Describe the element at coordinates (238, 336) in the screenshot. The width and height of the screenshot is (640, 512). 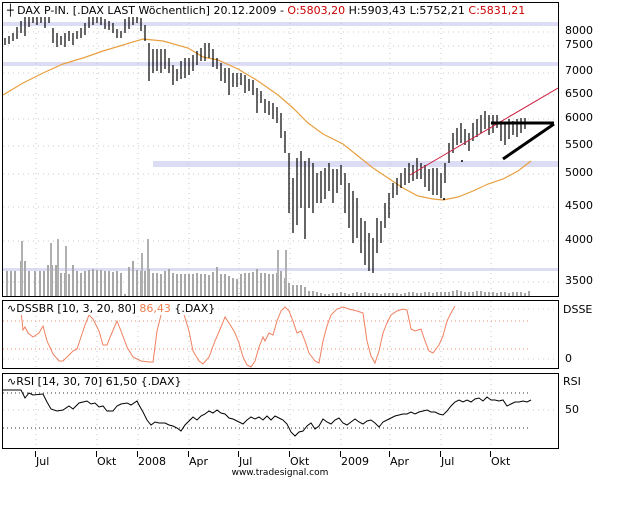
I see `dss-line` at that location.